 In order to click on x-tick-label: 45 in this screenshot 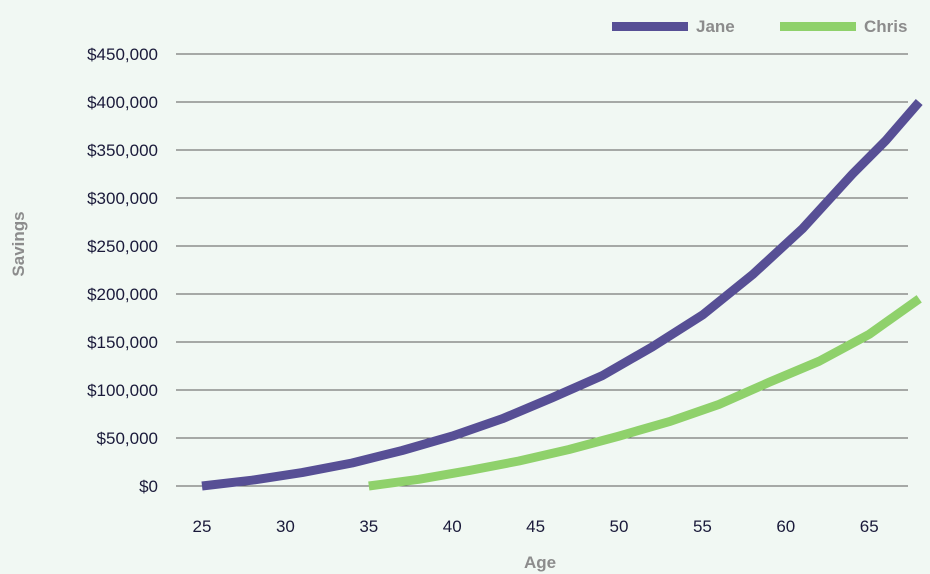, I will do `click(535, 526)`.